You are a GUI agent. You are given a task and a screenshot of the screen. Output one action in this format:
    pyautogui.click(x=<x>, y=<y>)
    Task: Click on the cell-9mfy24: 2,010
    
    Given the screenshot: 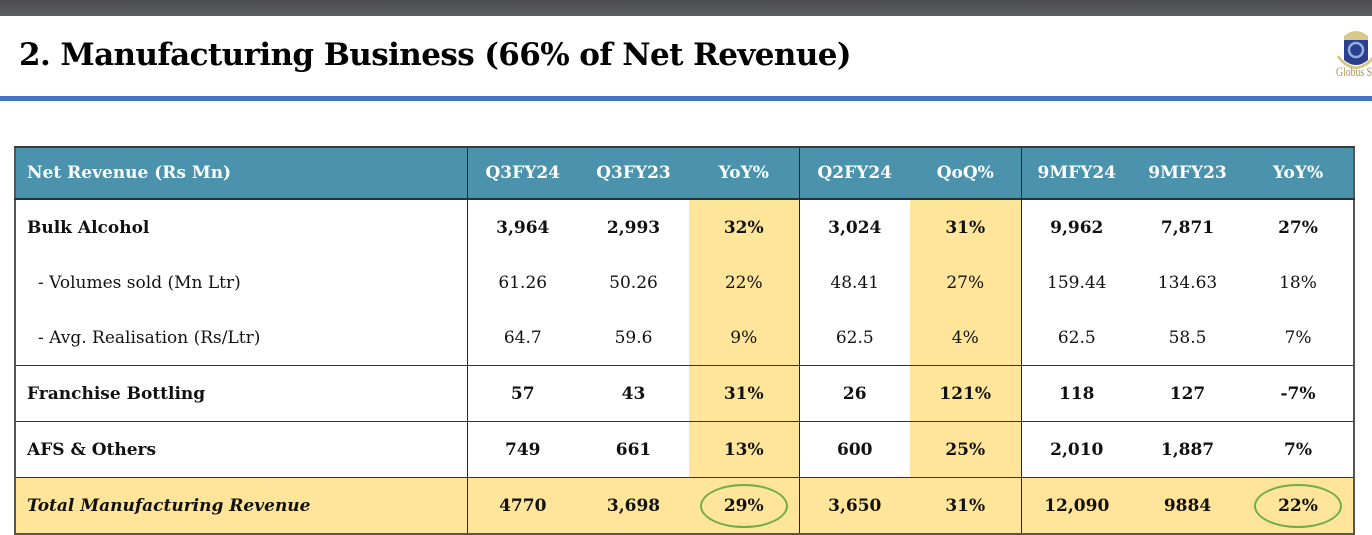 What is the action you would take?
    pyautogui.click(x=1076, y=449)
    